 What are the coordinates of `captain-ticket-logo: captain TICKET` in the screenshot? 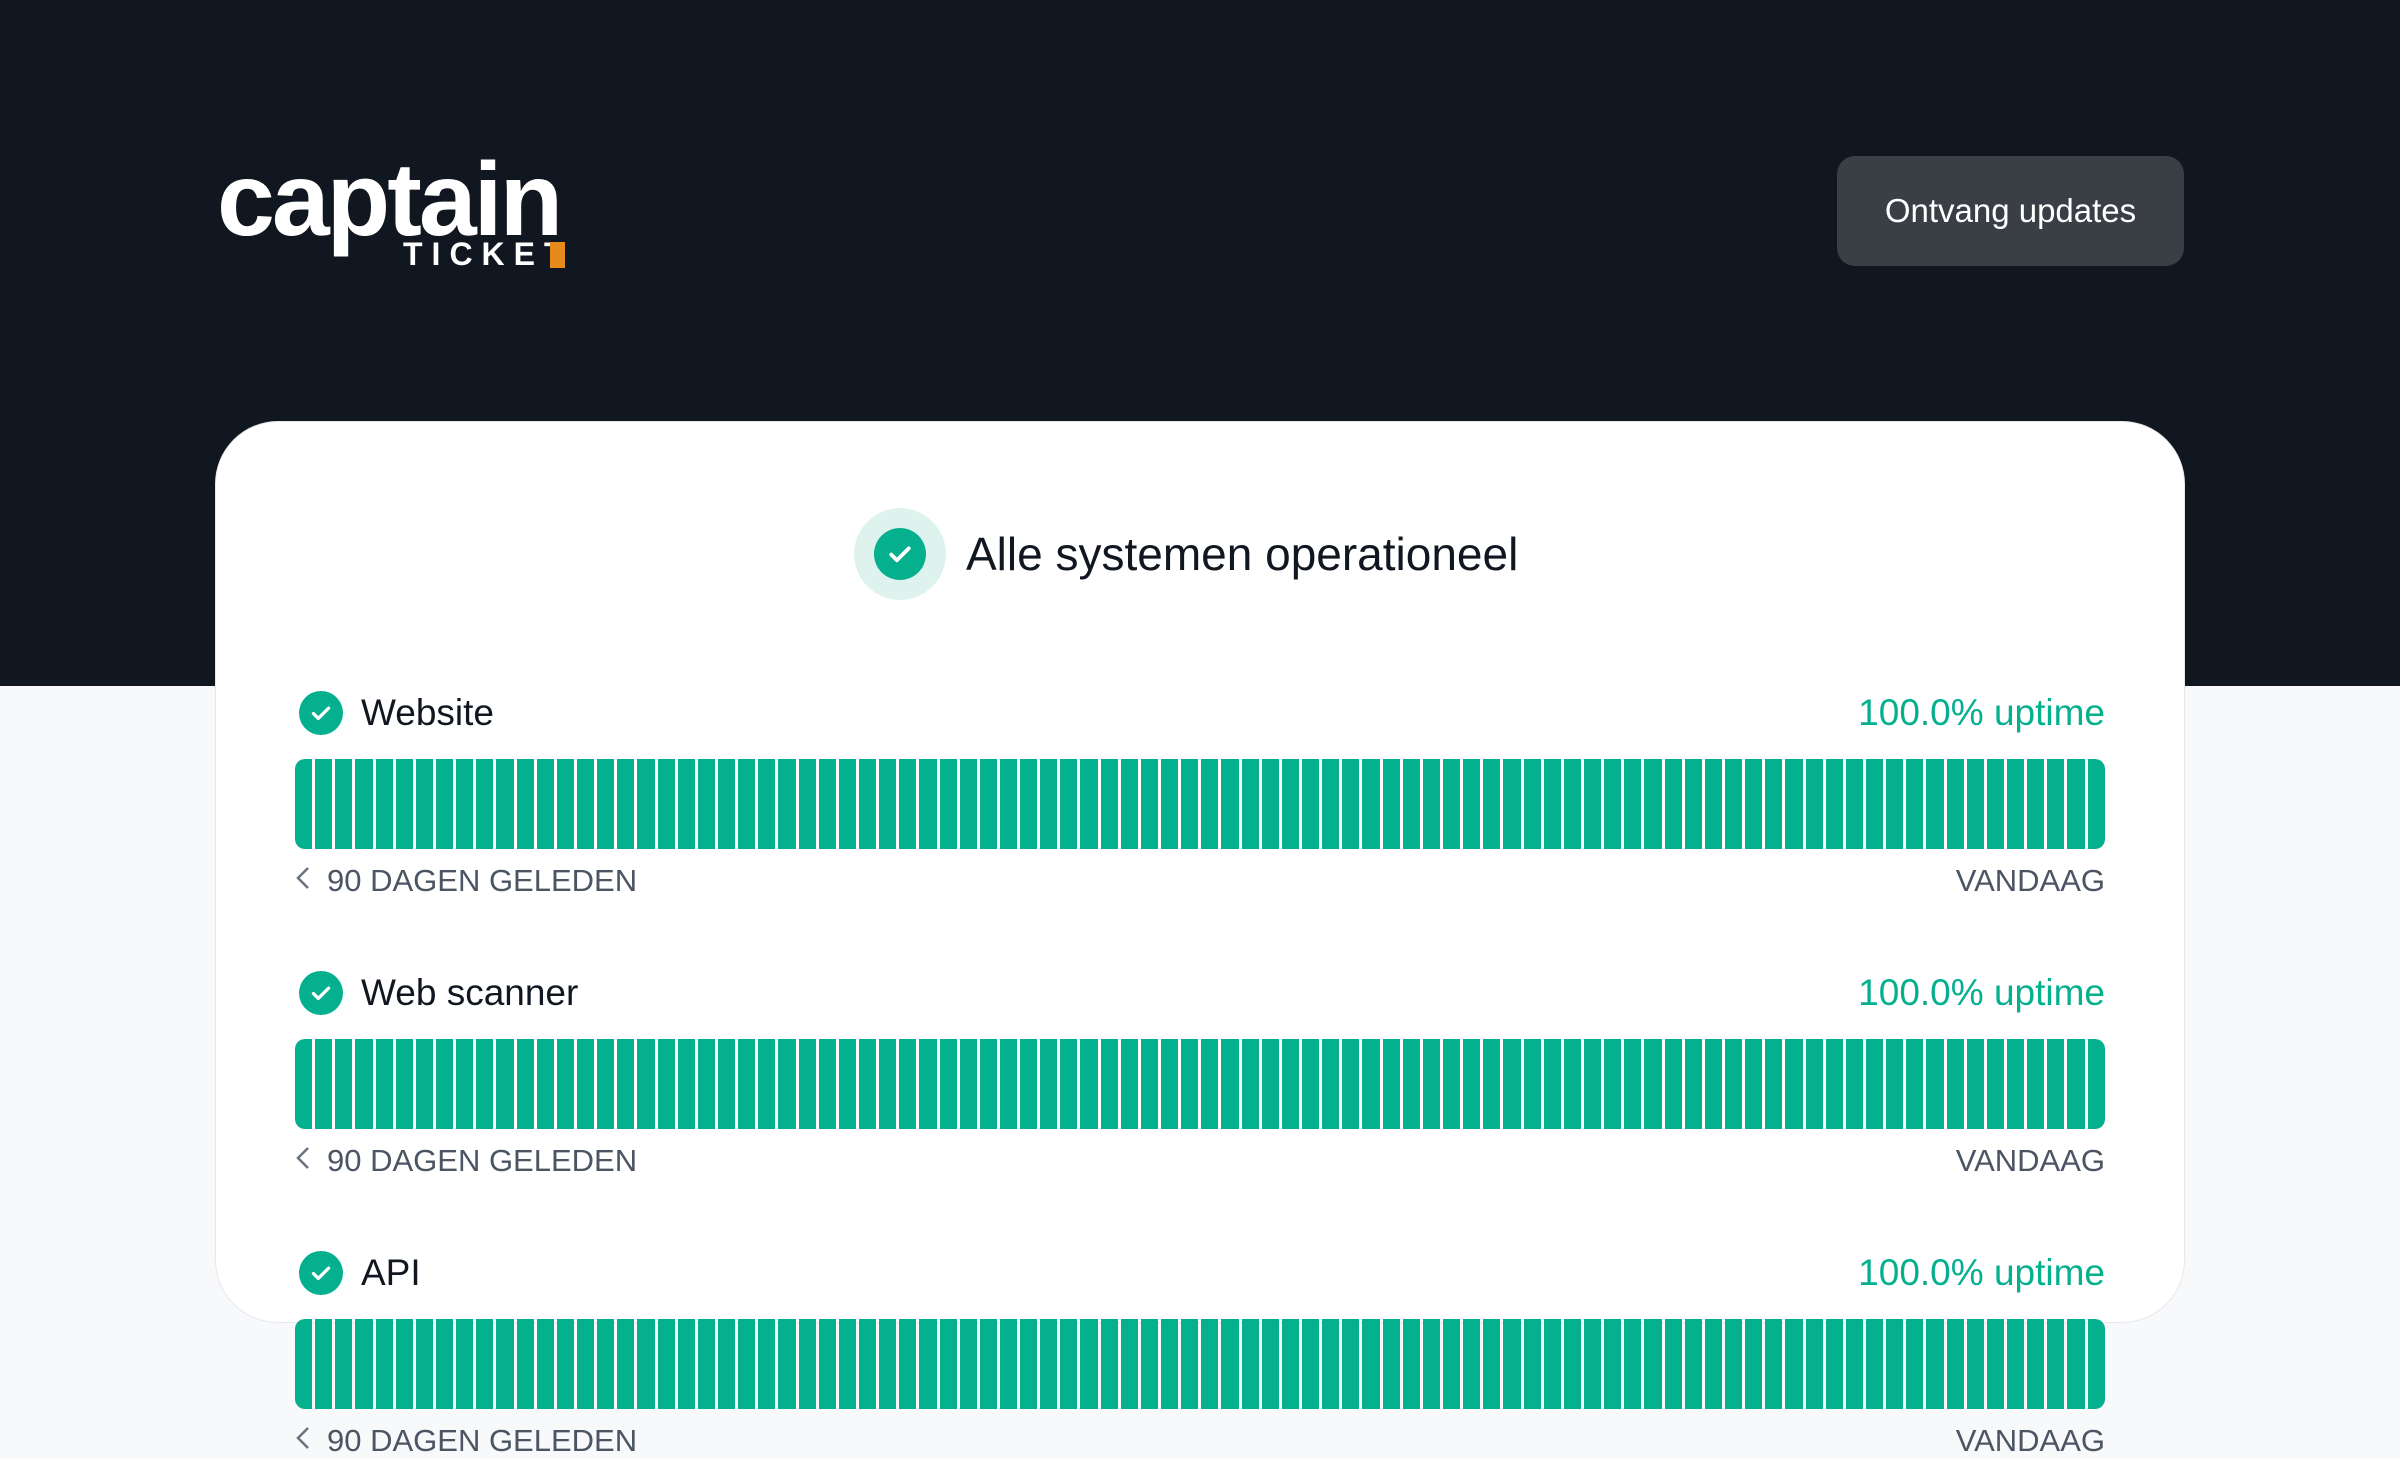 It's located at (392, 209).